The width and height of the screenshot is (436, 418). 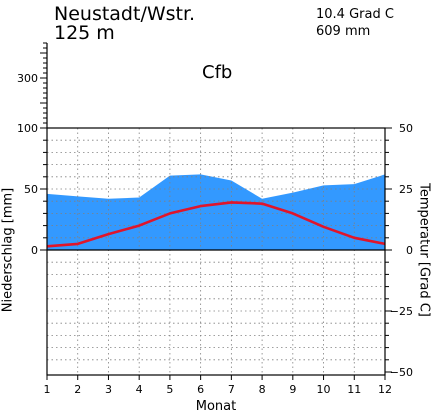 I want to click on mean-temperature: 10.4 Grad C, so click(x=355, y=14).